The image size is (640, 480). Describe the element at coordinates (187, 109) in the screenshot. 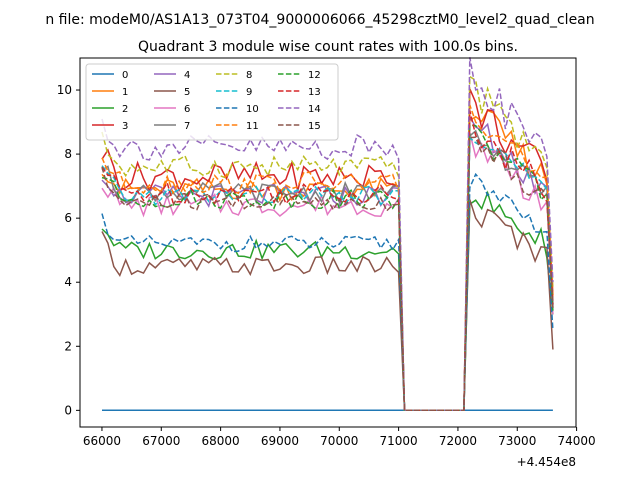

I see `legend-label-6: 6` at that location.